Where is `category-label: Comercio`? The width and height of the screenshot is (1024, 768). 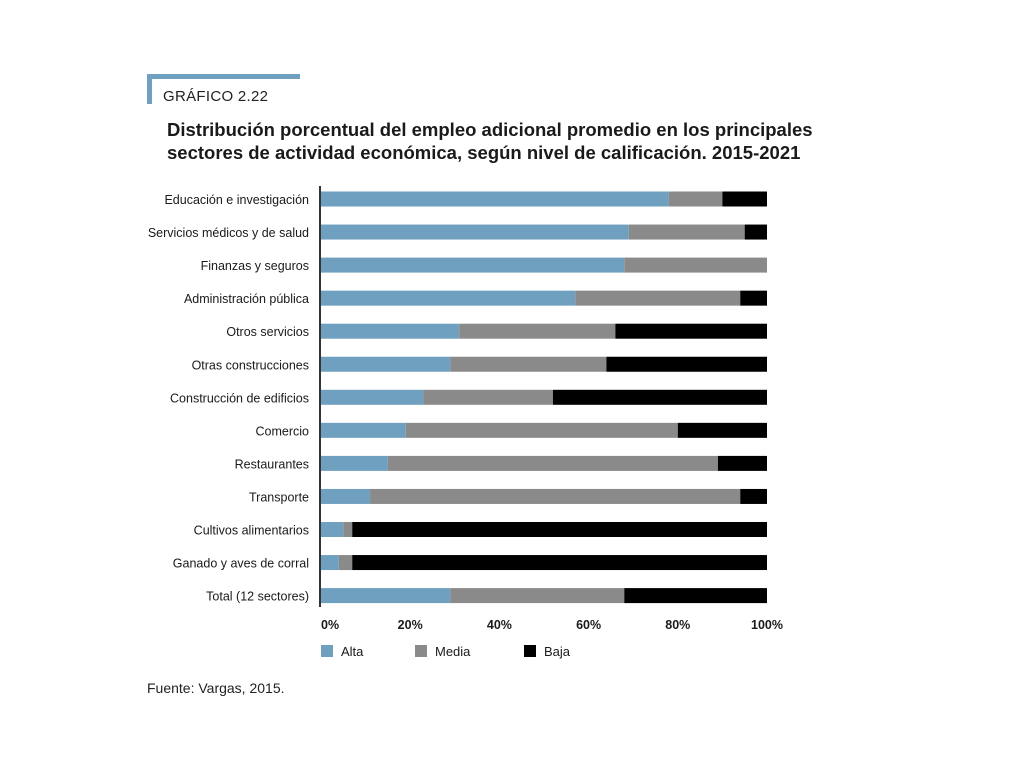 category-label: Comercio is located at coordinates (283, 431).